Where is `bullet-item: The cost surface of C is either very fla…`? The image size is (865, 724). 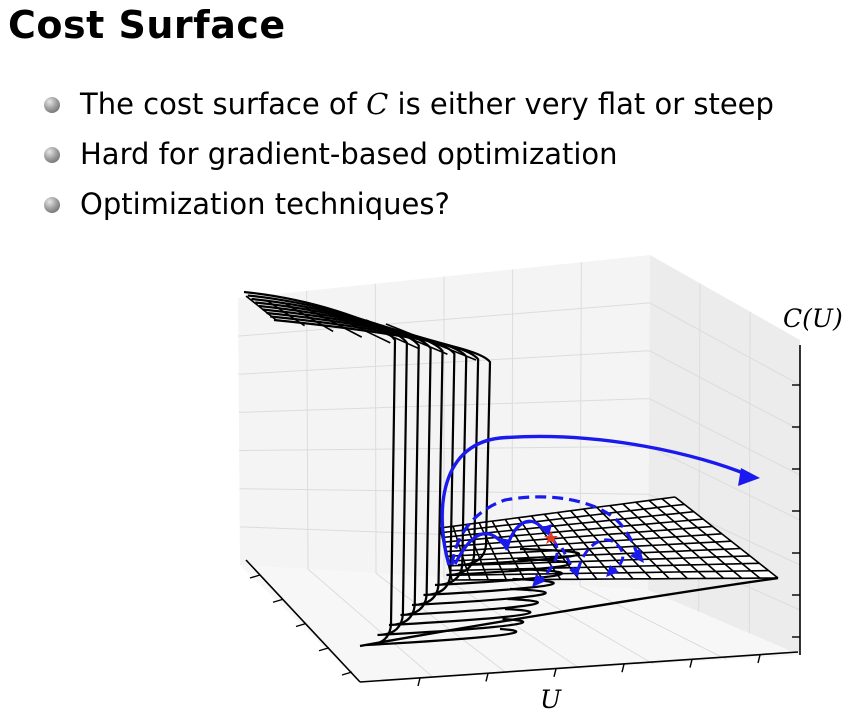
bullet-item: The cost surface of C is either very fla… is located at coordinates (409, 107).